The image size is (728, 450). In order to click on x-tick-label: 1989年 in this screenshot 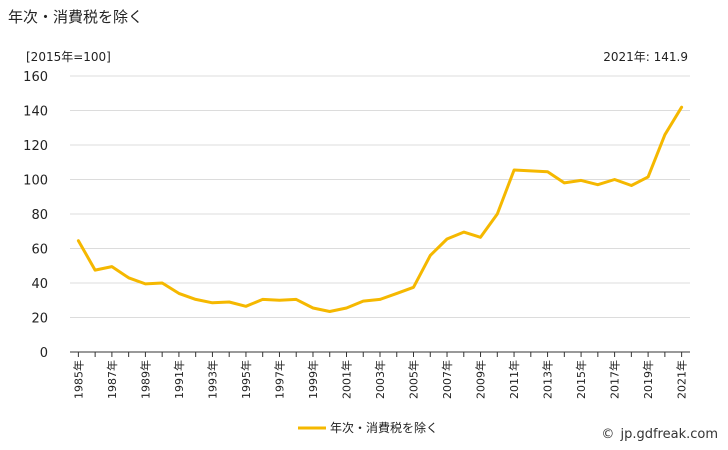, I will do `click(145, 379)`.